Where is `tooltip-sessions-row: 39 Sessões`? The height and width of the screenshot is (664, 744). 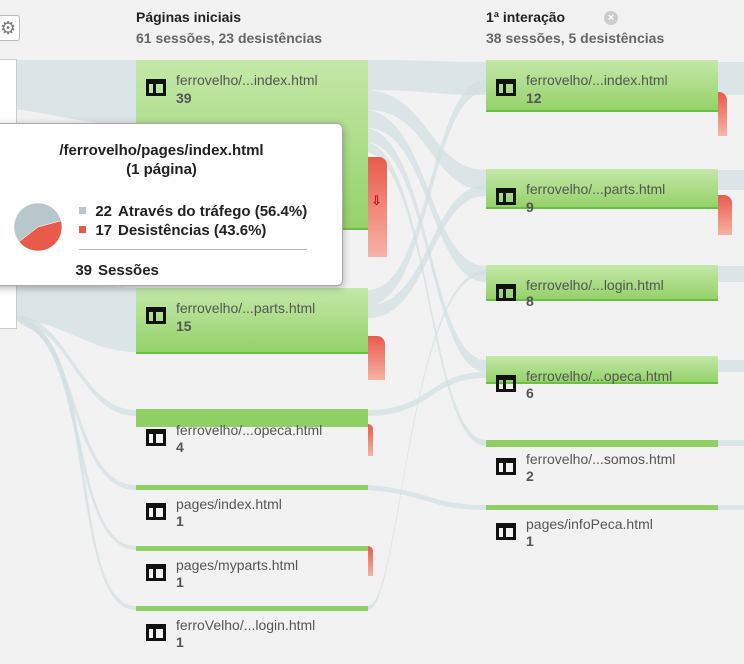
tooltip-sessions-row: 39 Sessões is located at coordinates (115, 270).